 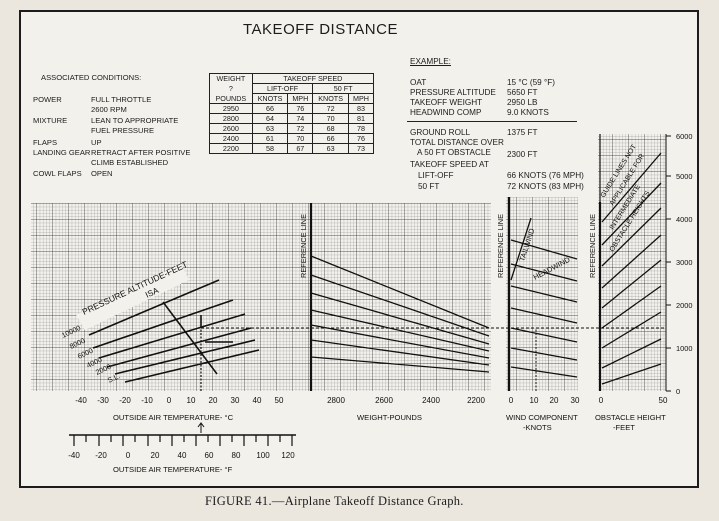 What do you see at coordinates (216, 329) in the screenshot?
I see `example-path-marks` at bounding box center [216, 329].